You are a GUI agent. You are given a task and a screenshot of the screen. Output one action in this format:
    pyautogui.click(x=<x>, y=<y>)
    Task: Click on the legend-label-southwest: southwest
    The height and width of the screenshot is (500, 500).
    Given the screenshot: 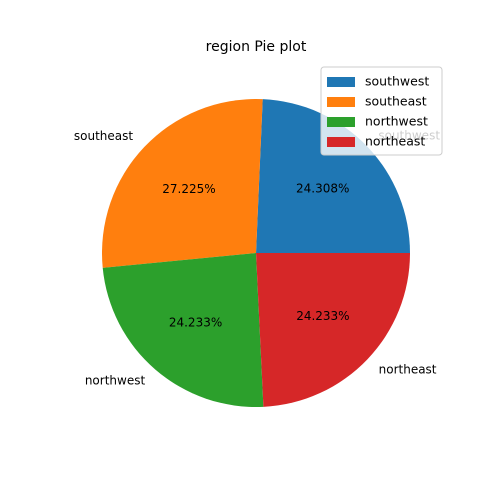 What is the action you would take?
    pyautogui.click(x=397, y=81)
    